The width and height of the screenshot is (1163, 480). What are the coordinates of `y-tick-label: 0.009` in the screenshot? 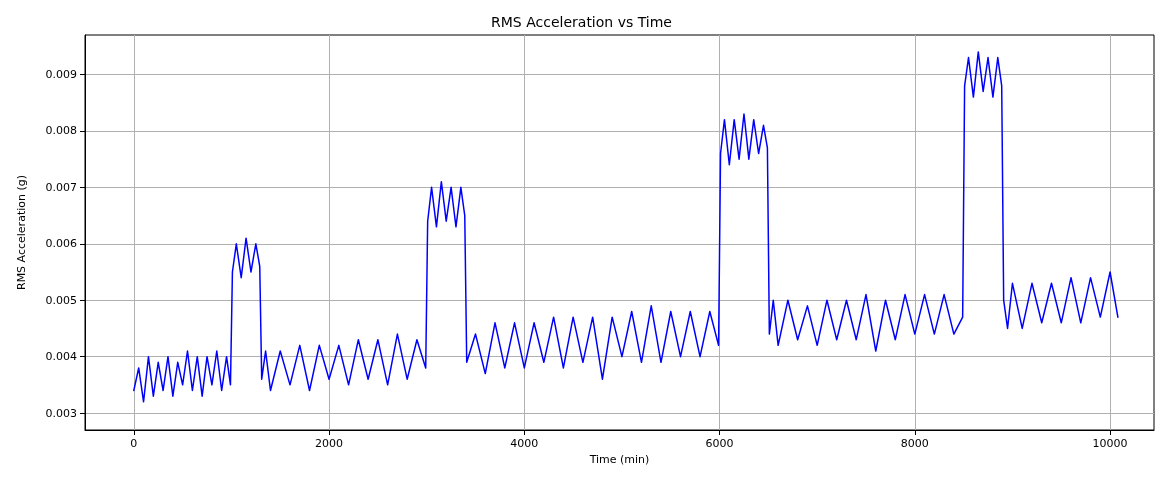 It's located at (61, 74).